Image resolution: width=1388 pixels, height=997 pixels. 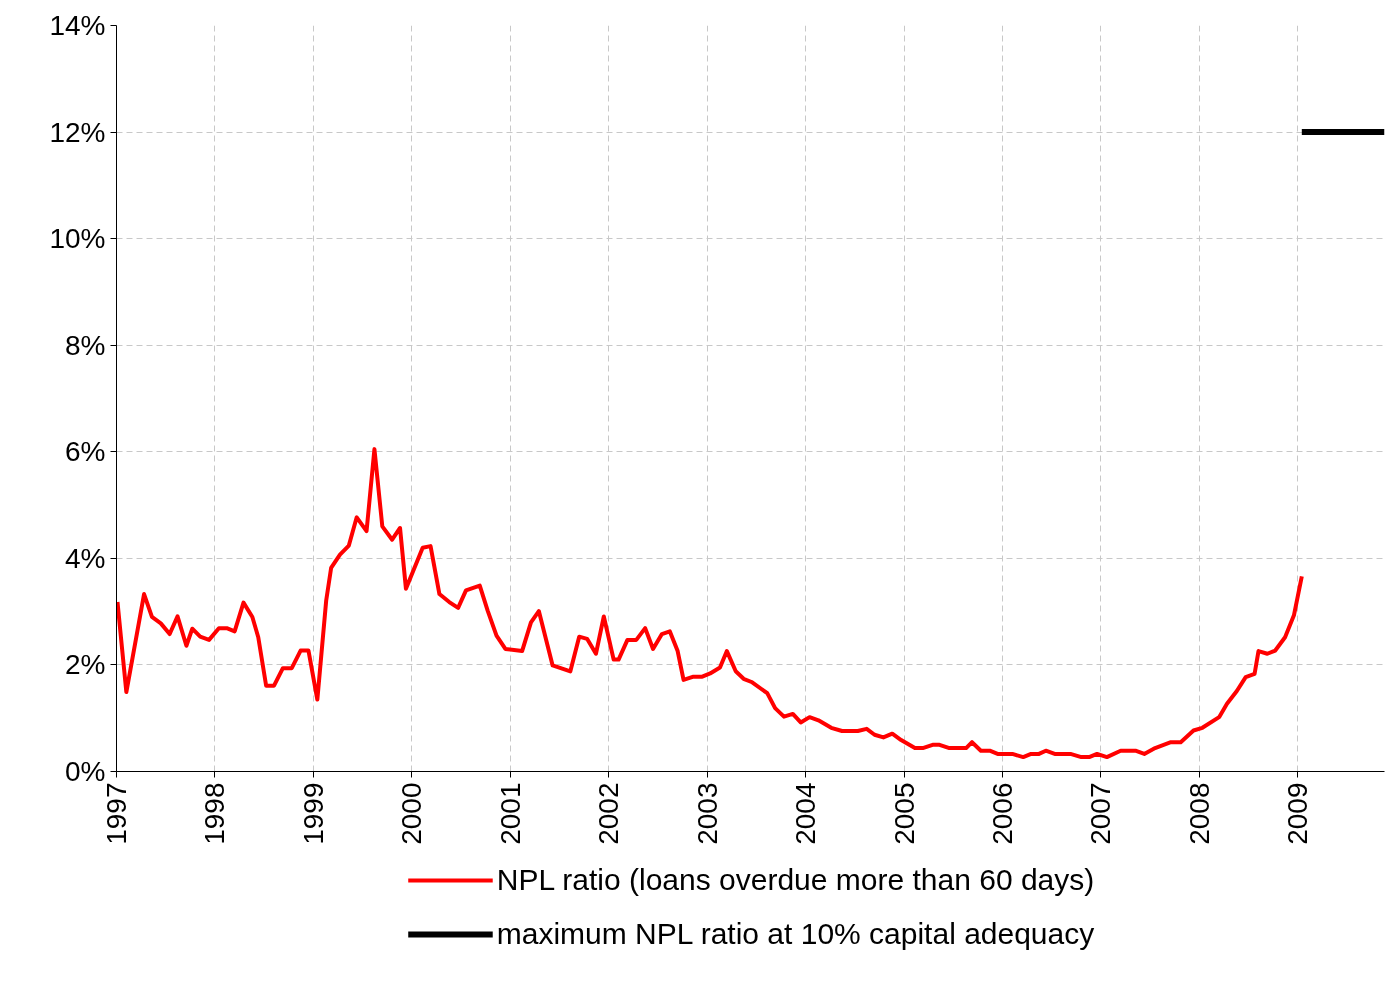 What do you see at coordinates (904, 813) in the screenshot?
I see `x-tick-label: 2005` at bounding box center [904, 813].